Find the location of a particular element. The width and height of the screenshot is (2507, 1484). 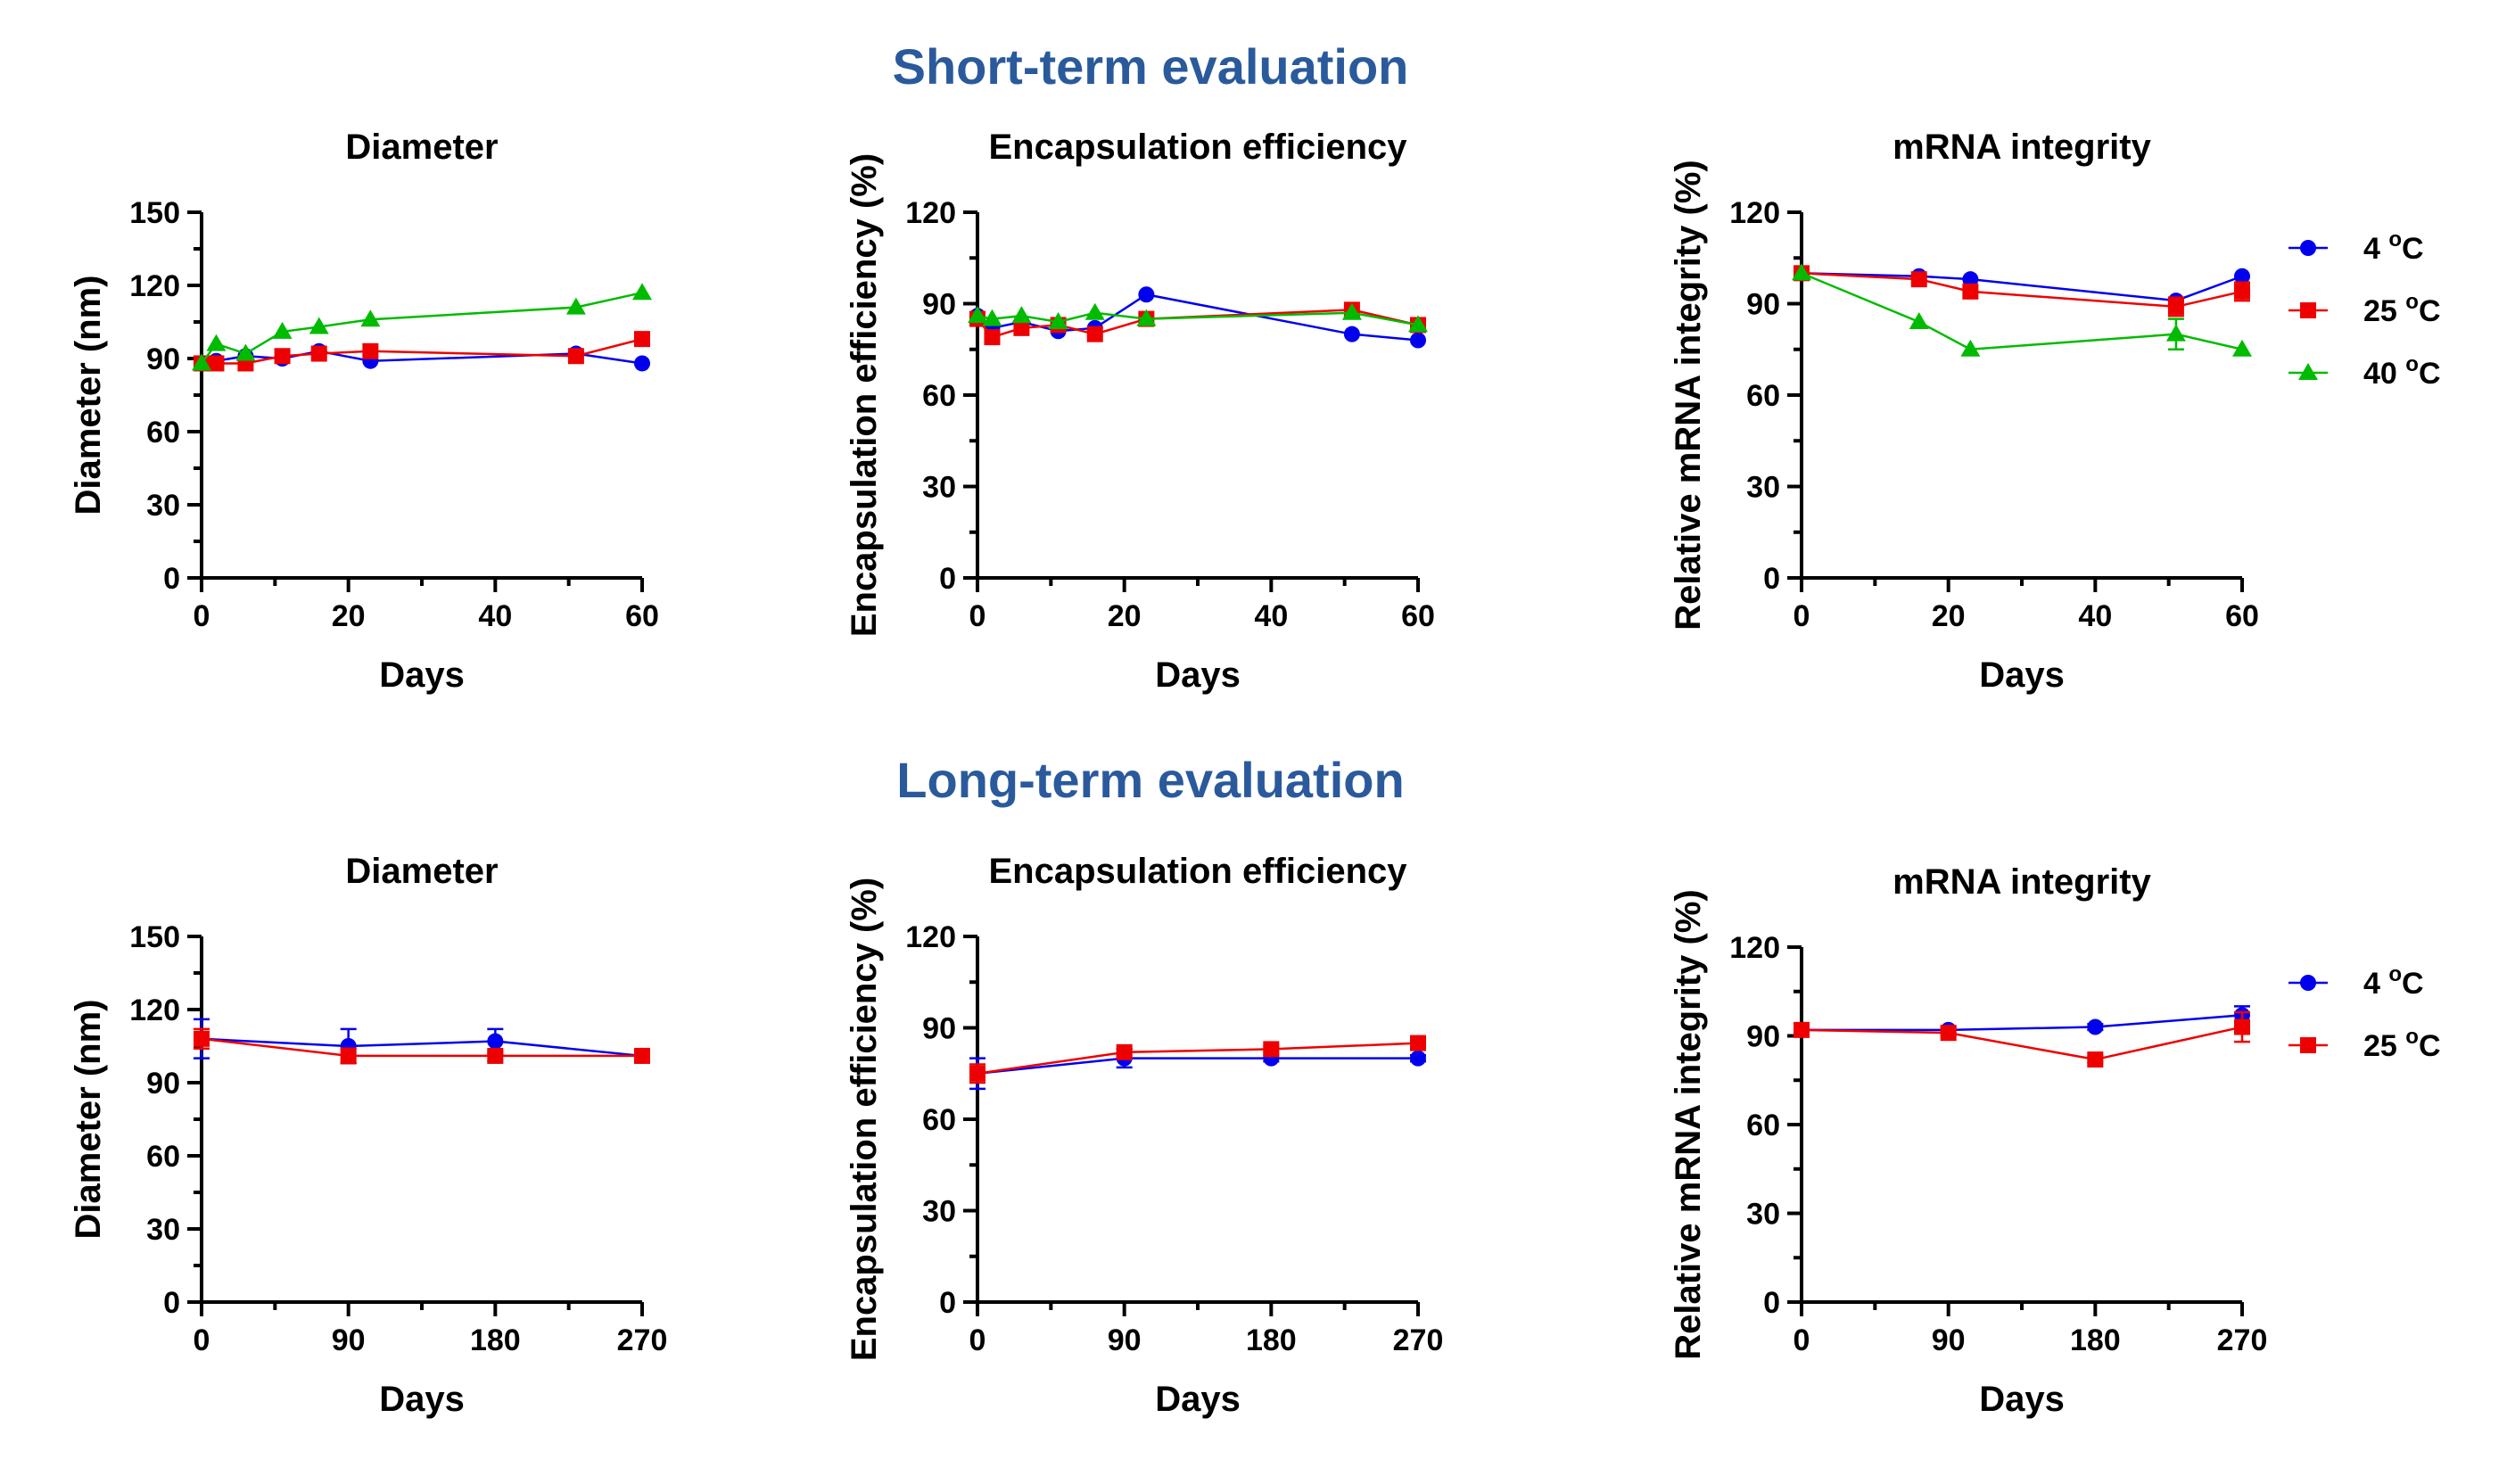

legend-label: 4 oC is located at coordinates (2393, 982).